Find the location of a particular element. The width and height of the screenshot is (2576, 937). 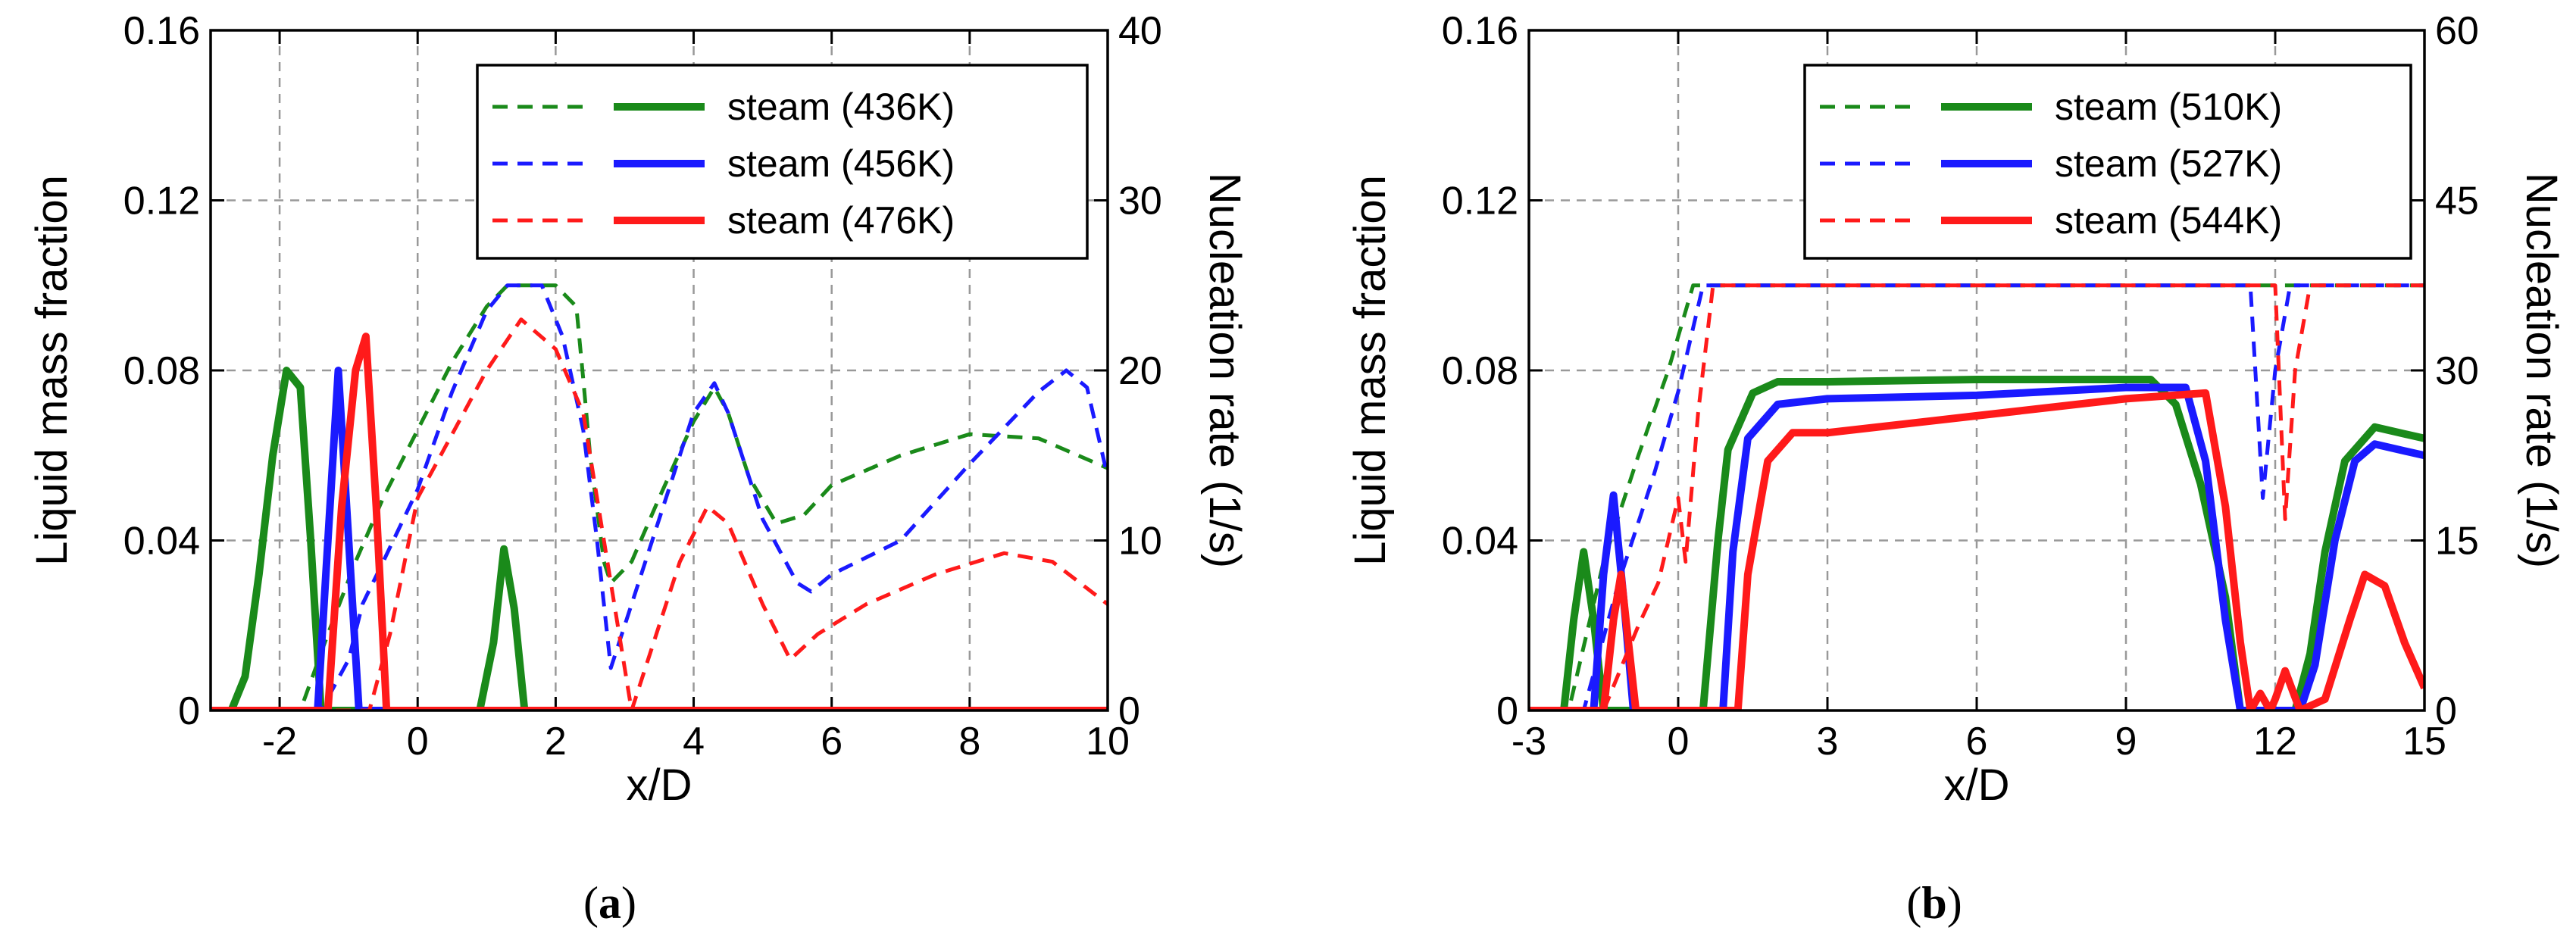

series-mass-fraction-line is located at coordinates (659, 514).